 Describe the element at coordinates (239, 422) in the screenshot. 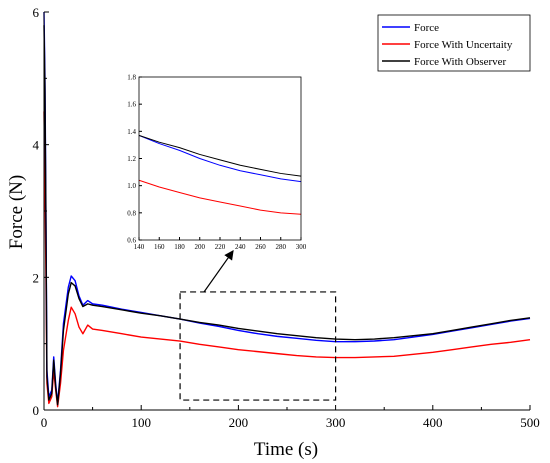

I see `x-tick-label: 200` at that location.